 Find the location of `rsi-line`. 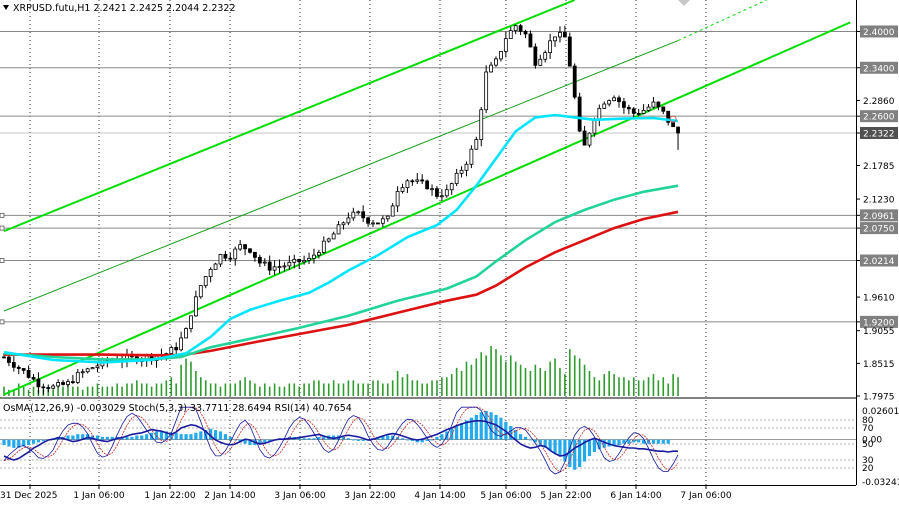

rsi-line is located at coordinates (340, 440).